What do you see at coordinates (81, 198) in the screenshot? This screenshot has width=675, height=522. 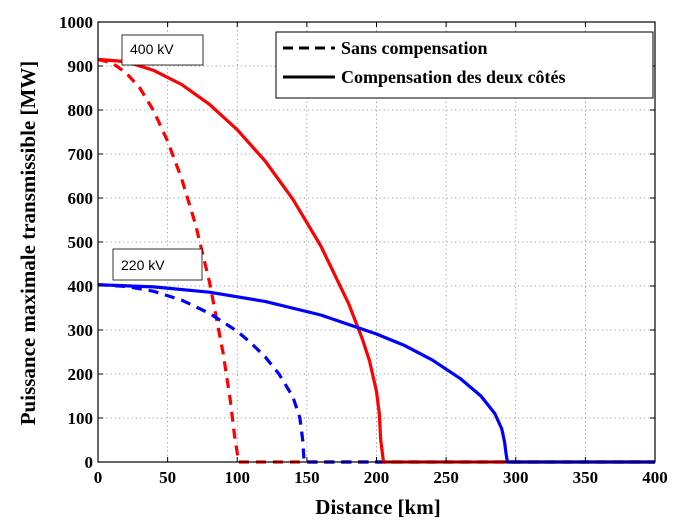 I see `y-tick-label: 600` at bounding box center [81, 198].